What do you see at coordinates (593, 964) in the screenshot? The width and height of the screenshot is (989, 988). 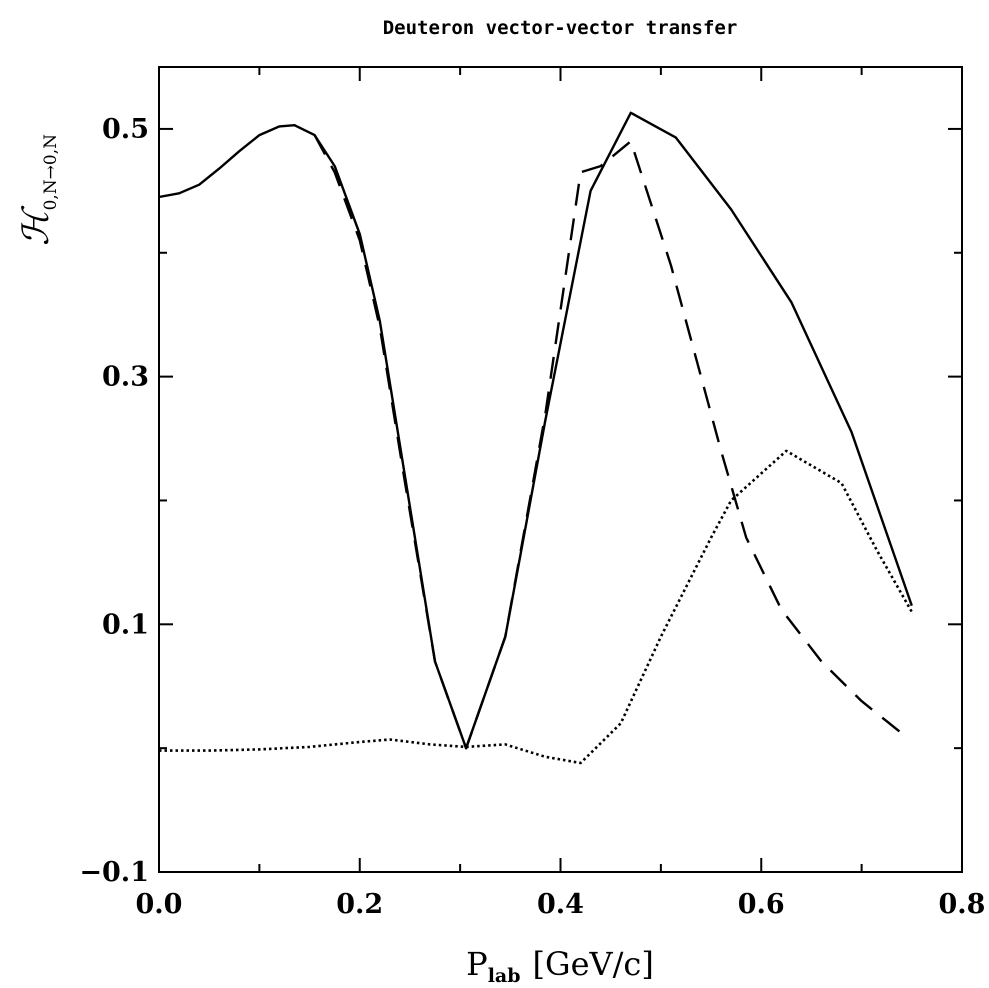 I see `x-axis-label-unit: [GeV/c]` at bounding box center [593, 964].